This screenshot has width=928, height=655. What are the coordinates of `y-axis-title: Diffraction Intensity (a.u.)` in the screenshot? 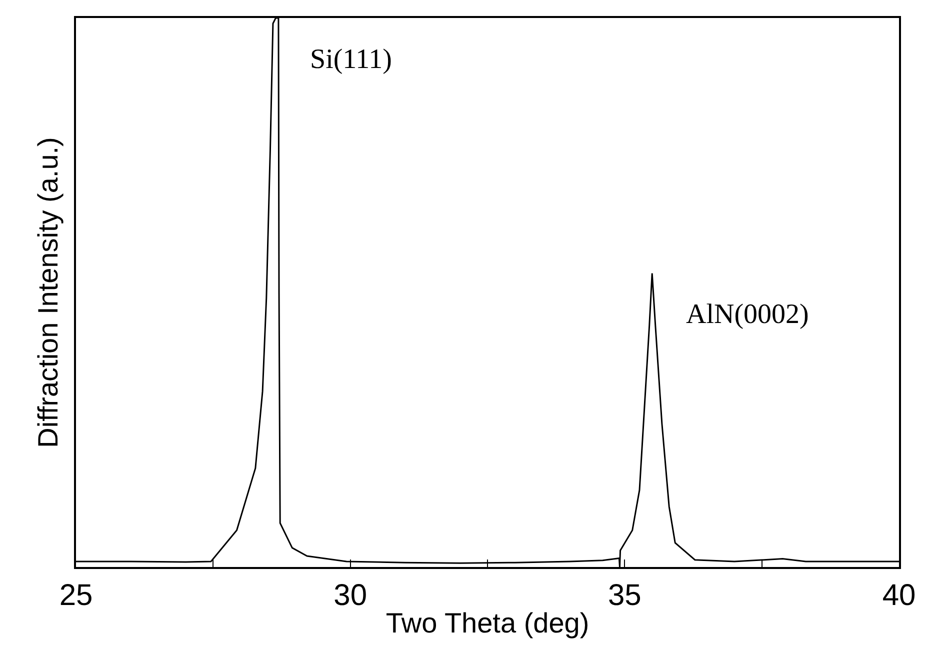 It's located at (48, 292).